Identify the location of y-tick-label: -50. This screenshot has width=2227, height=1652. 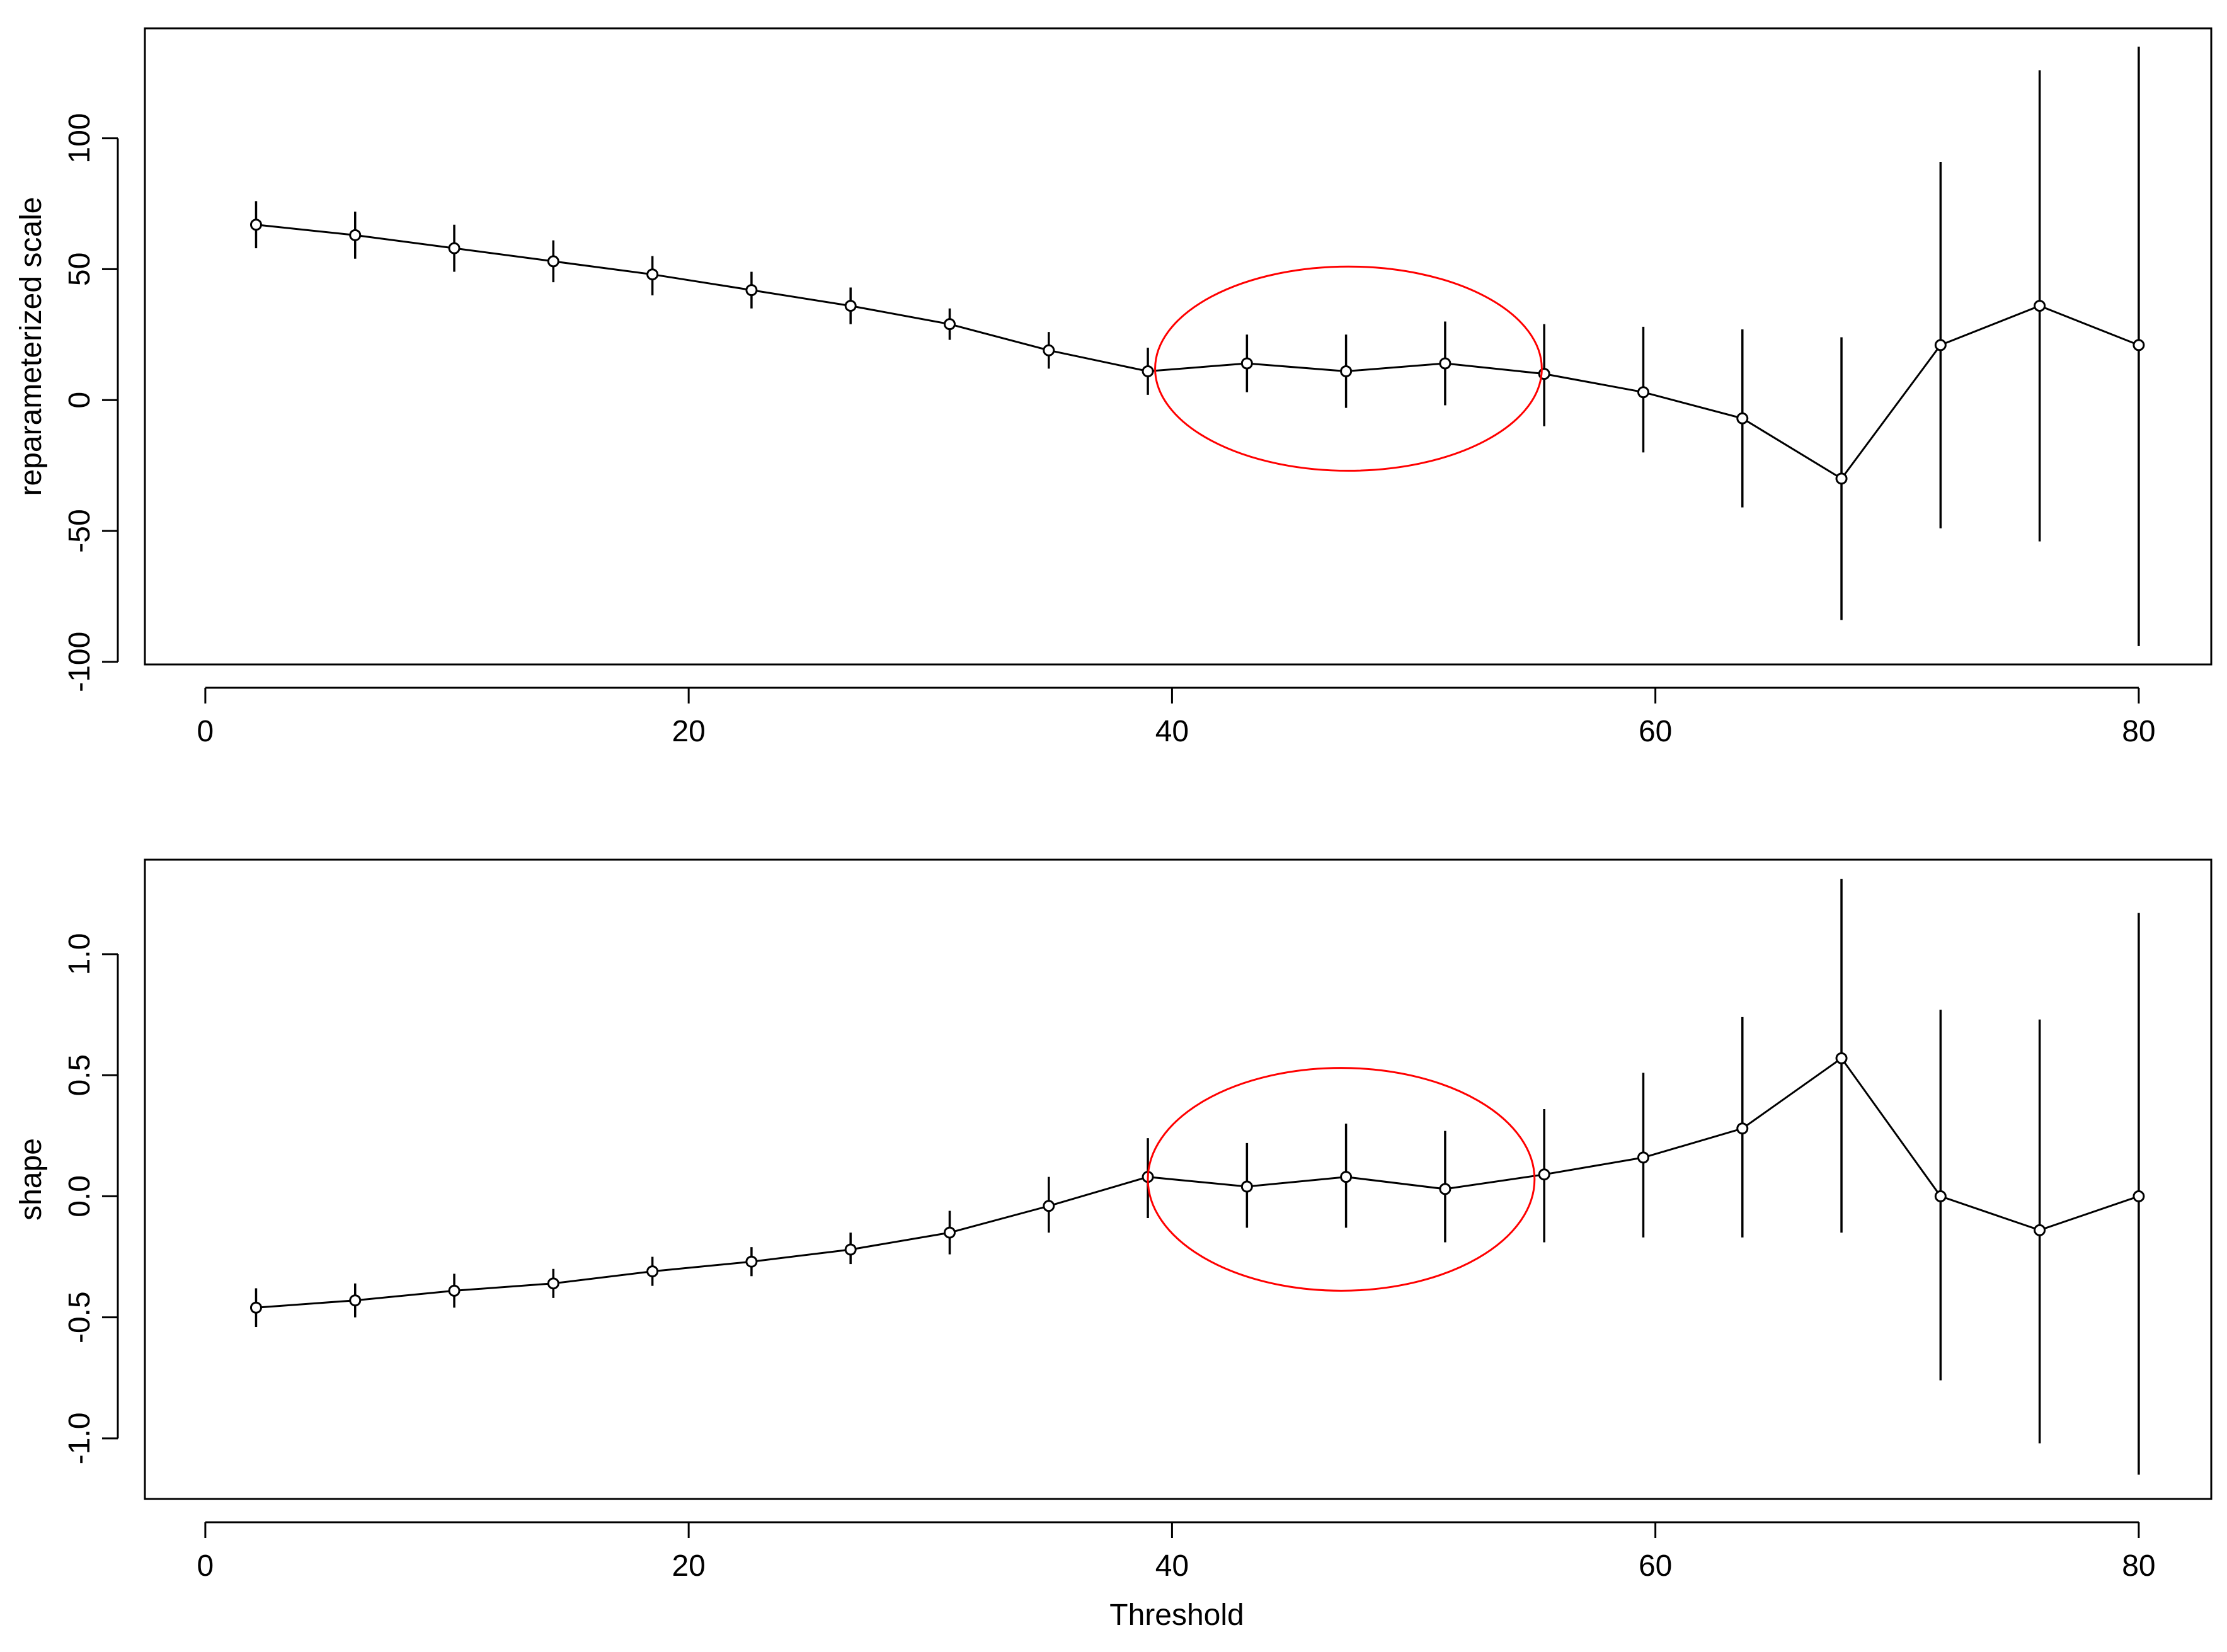
(80, 531).